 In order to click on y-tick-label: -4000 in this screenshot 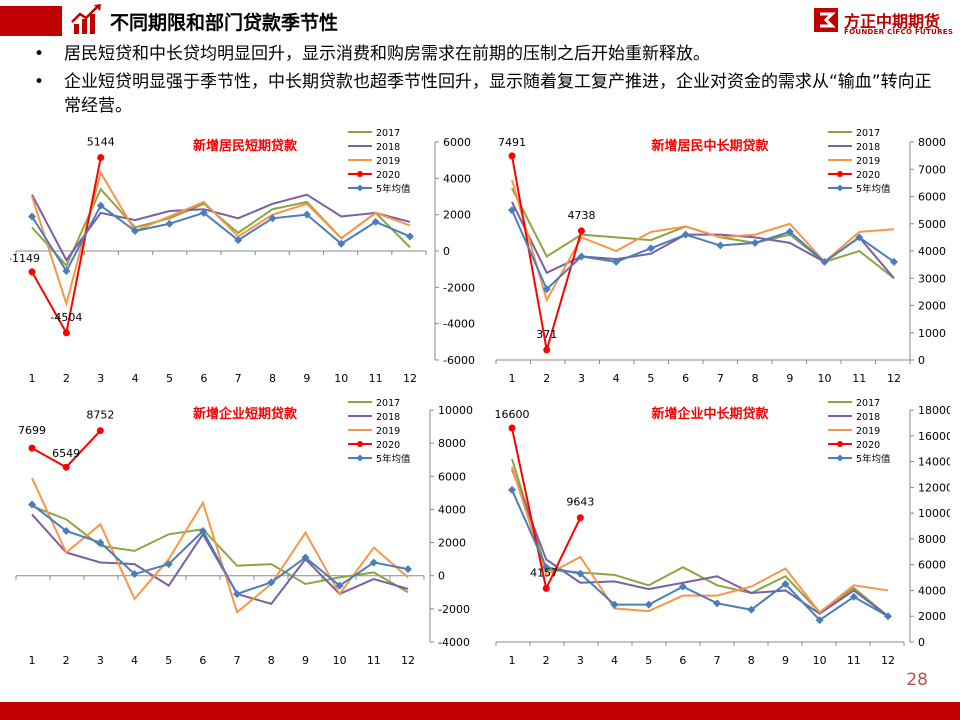, I will do `click(459, 324)`.